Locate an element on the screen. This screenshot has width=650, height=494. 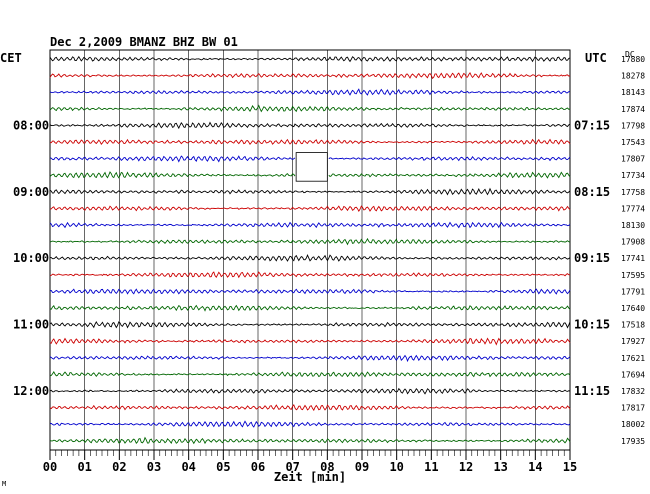
dc-value: 17935 is located at coordinates (633, 441).